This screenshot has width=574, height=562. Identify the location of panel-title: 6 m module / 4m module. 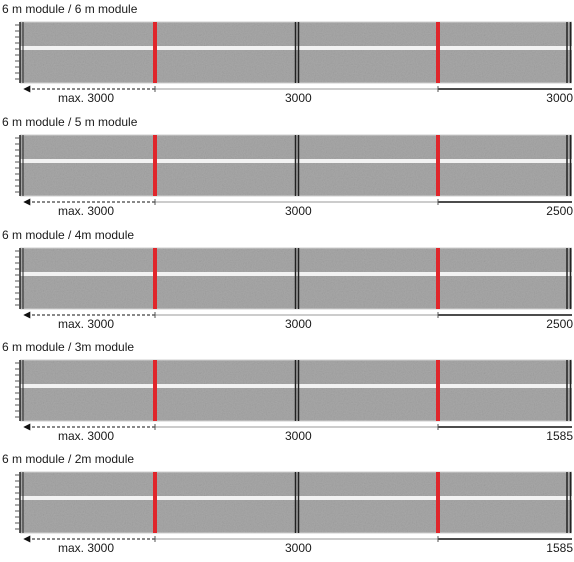
(68, 235).